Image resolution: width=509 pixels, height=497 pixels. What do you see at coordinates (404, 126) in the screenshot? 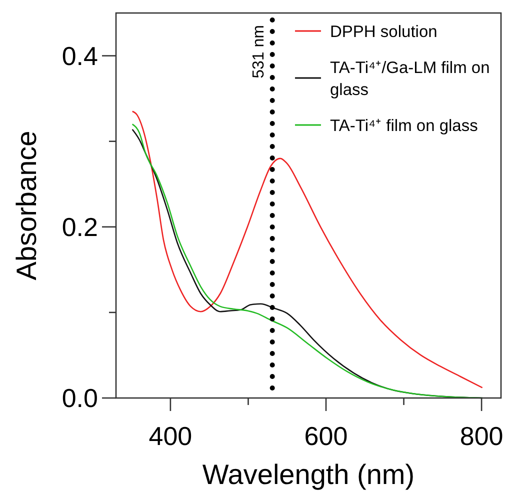
I see `legend-label: TA-Ti⁴⁺ film on glass` at bounding box center [404, 126].